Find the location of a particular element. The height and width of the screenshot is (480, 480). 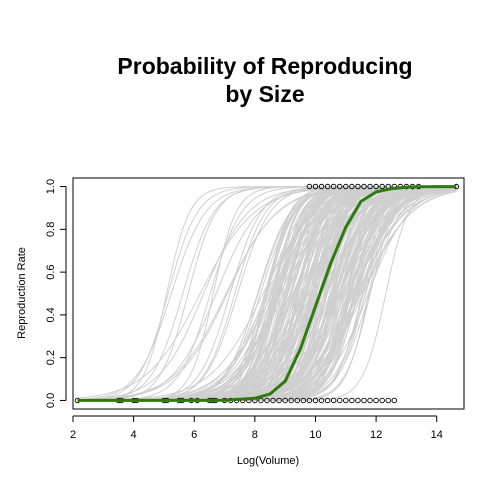

y-tick-label: 0.0 is located at coordinates (51, 400).